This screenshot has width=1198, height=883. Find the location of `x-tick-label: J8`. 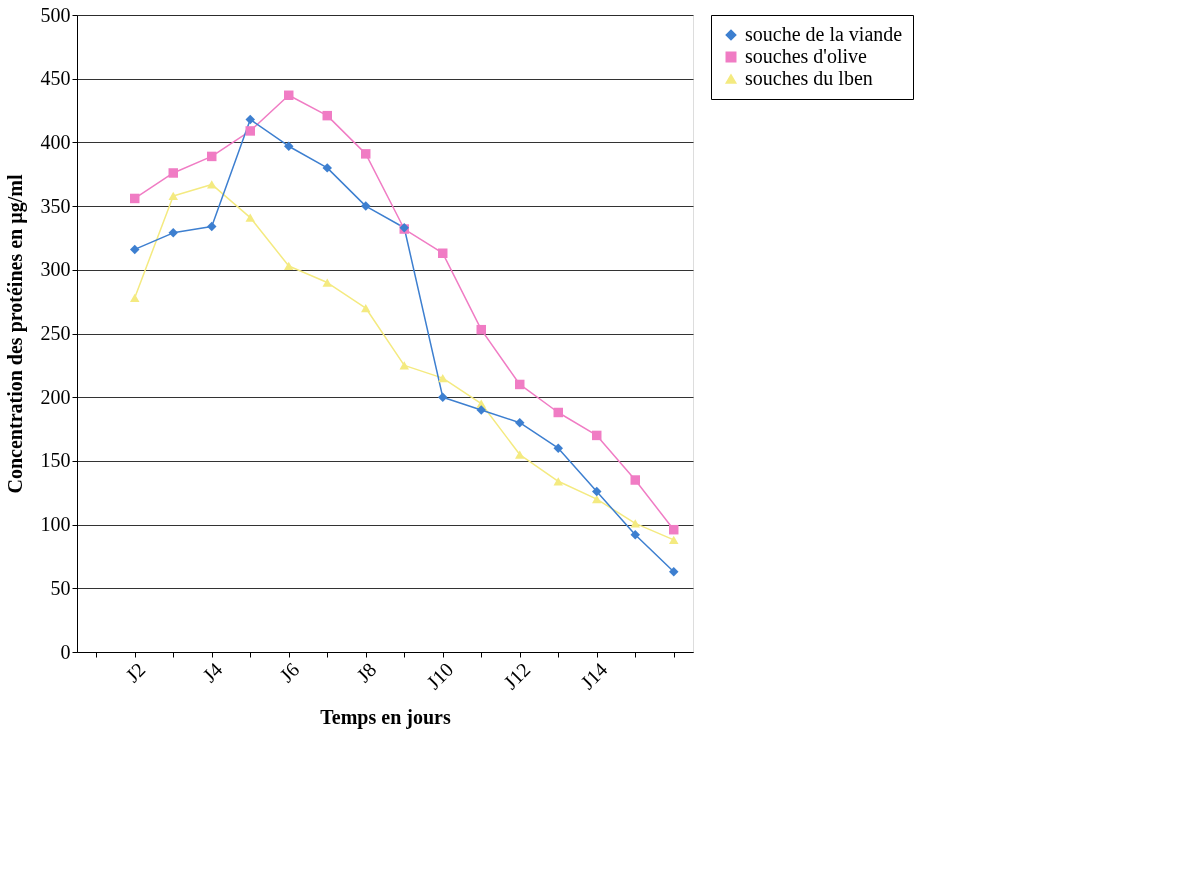

x-tick-label: J8 is located at coordinates (366, 672).